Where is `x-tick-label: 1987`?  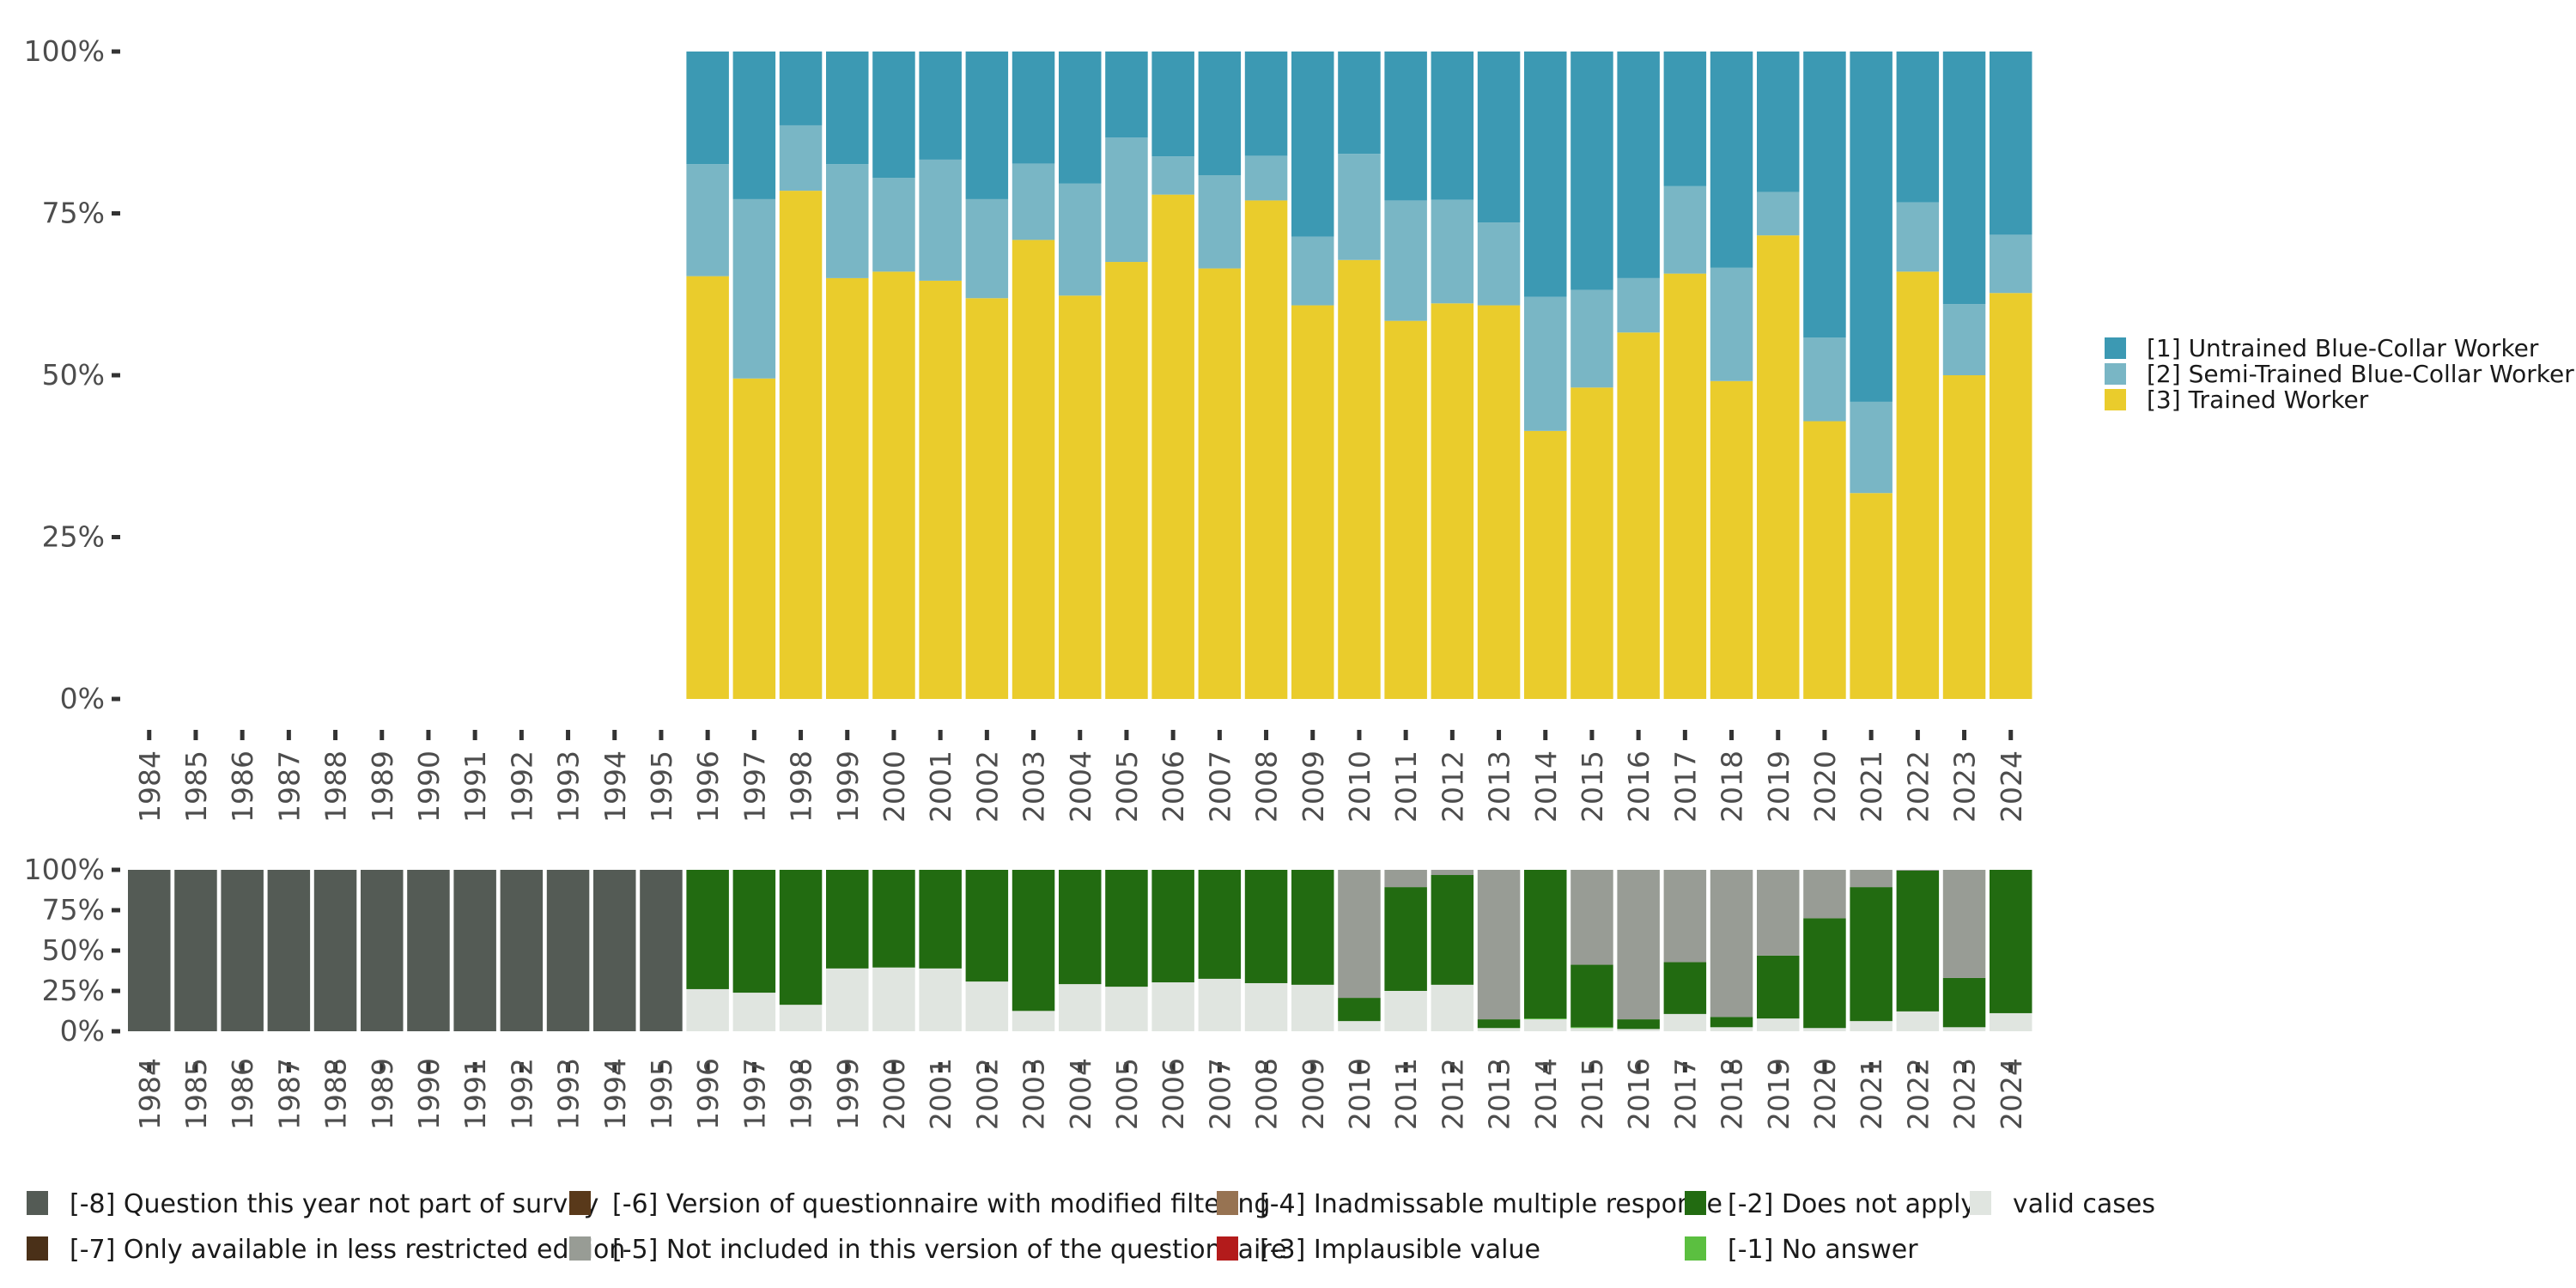 x-tick-label: 1987 is located at coordinates (289, 786).